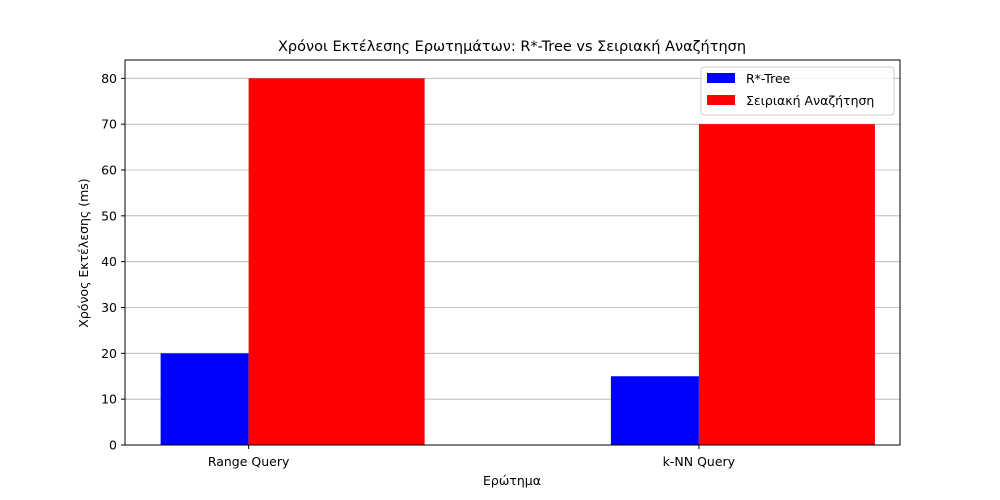 The width and height of the screenshot is (1000, 500). I want to click on legend: R*-Tree Σειριακή Αναζήτηση, so click(797, 91).